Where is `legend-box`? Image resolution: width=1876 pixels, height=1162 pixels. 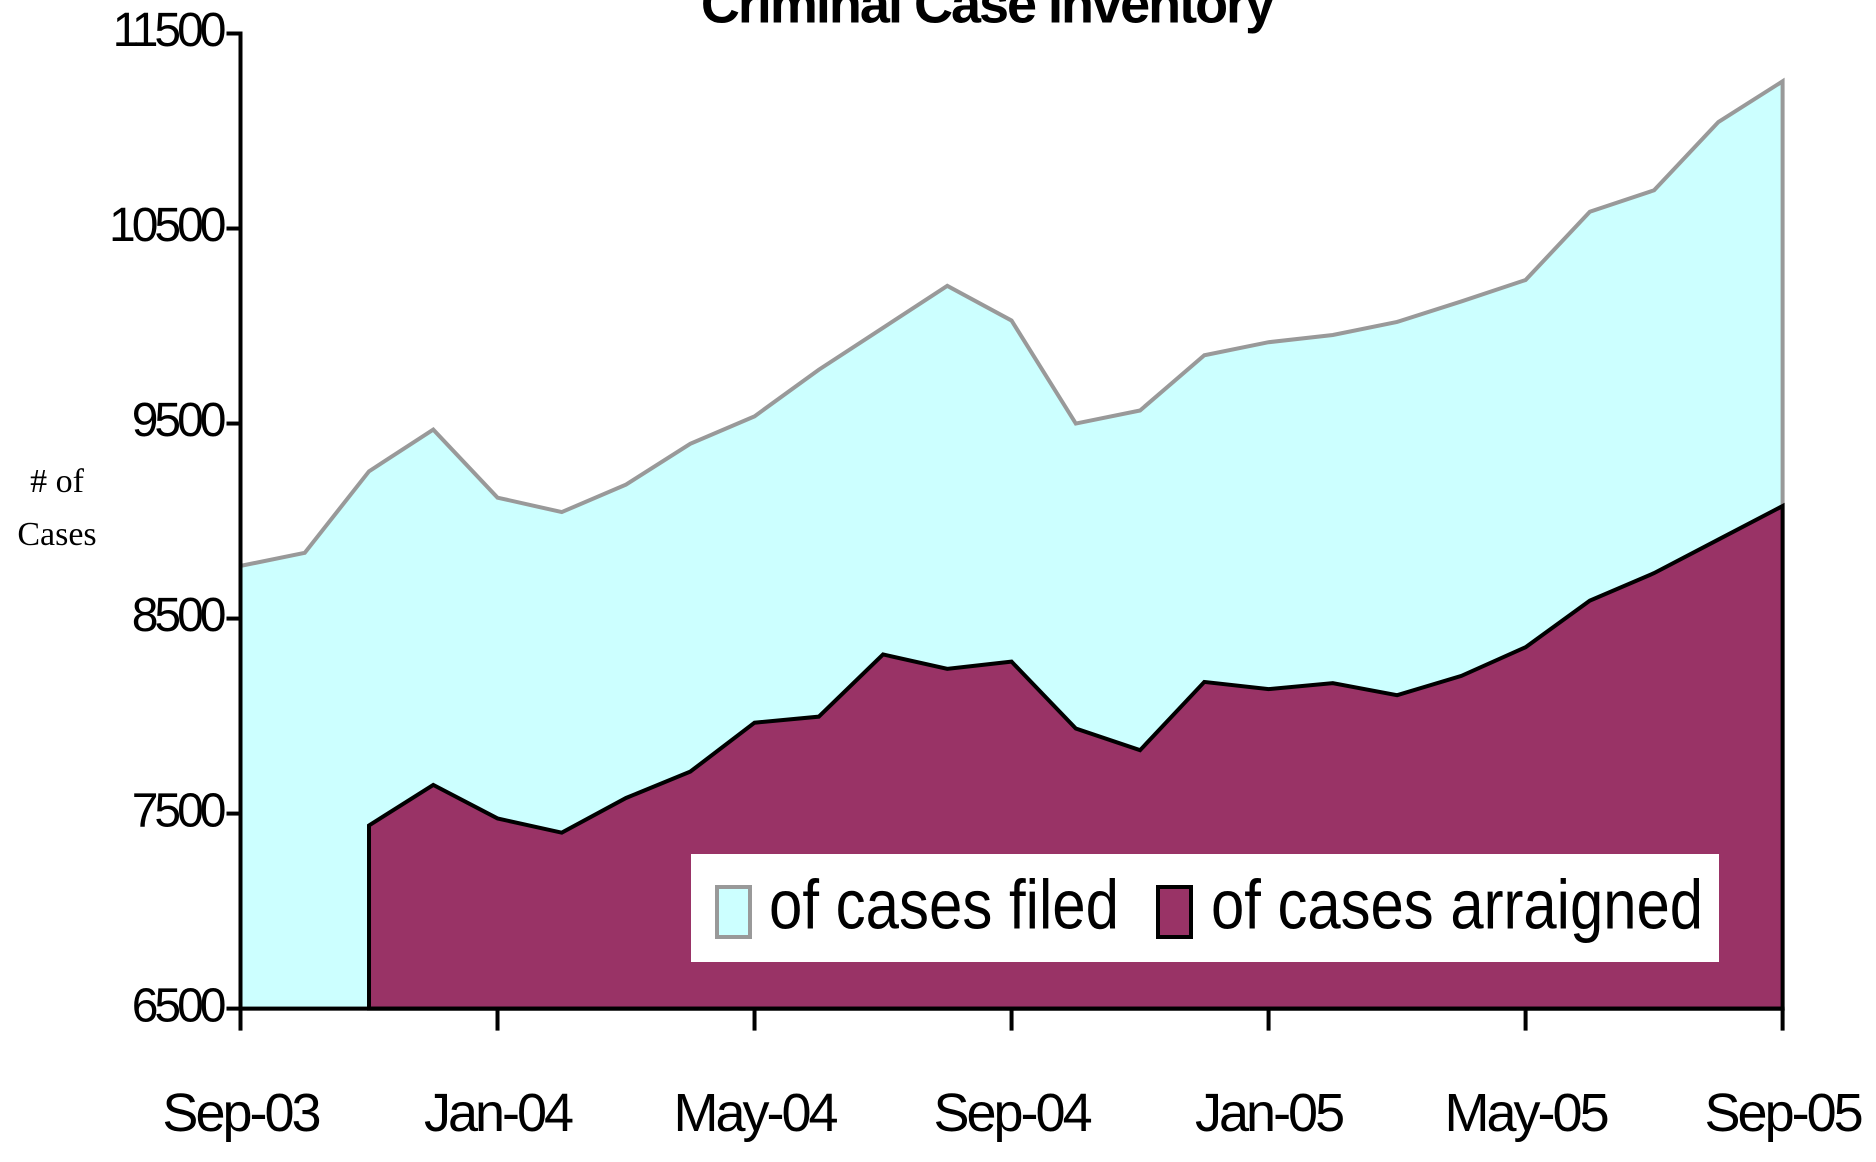 legend-box is located at coordinates (1205, 908).